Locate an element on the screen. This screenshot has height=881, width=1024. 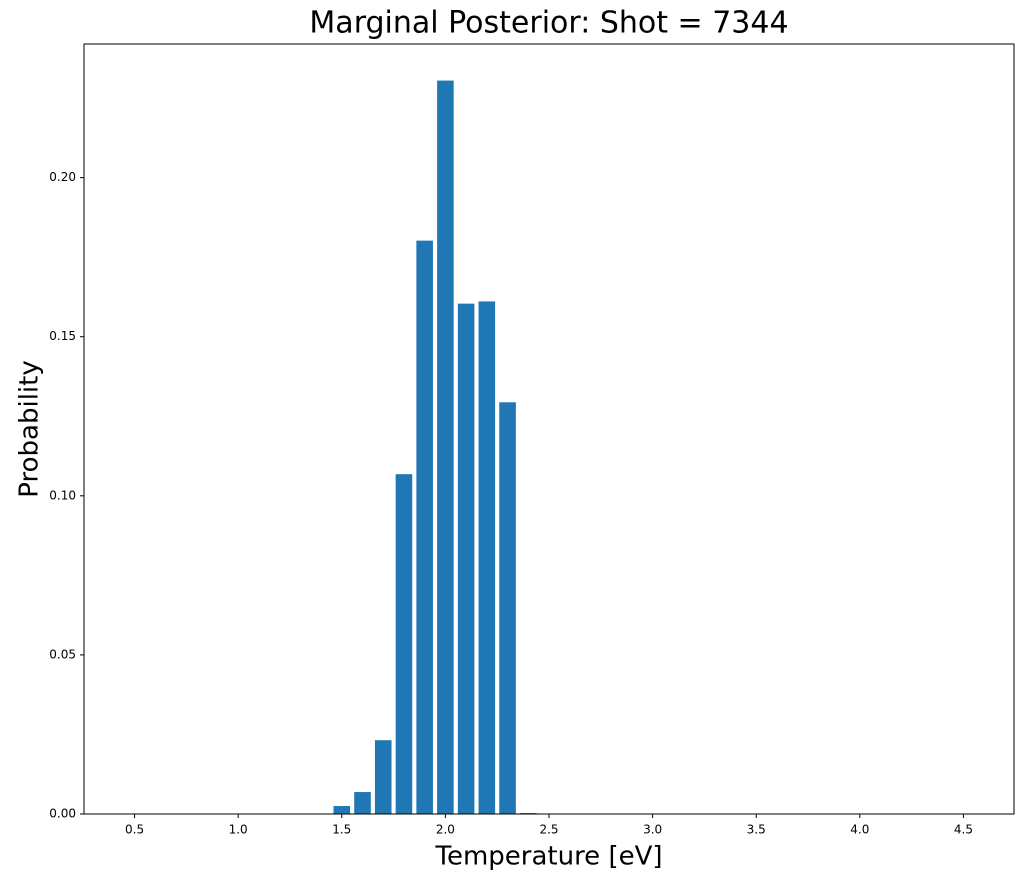
x-tick-label: 0.5 is located at coordinates (134, 830).